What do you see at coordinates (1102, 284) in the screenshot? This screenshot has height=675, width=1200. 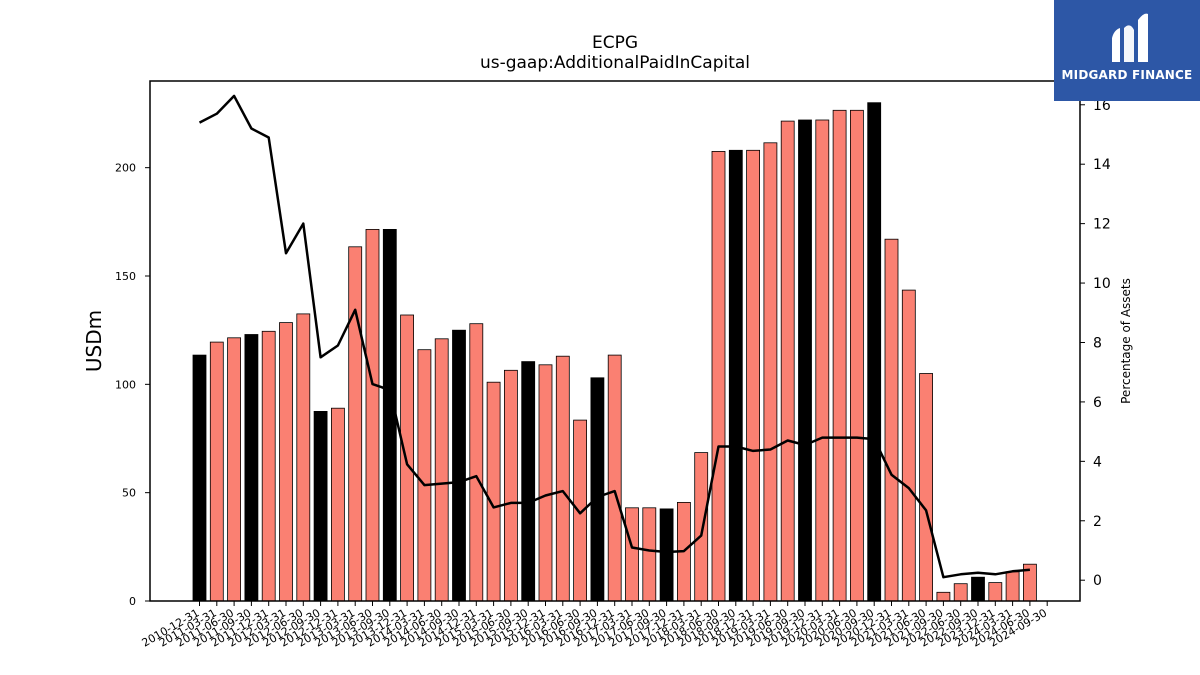 I see `y2-tick-label: 10` at bounding box center [1102, 284].